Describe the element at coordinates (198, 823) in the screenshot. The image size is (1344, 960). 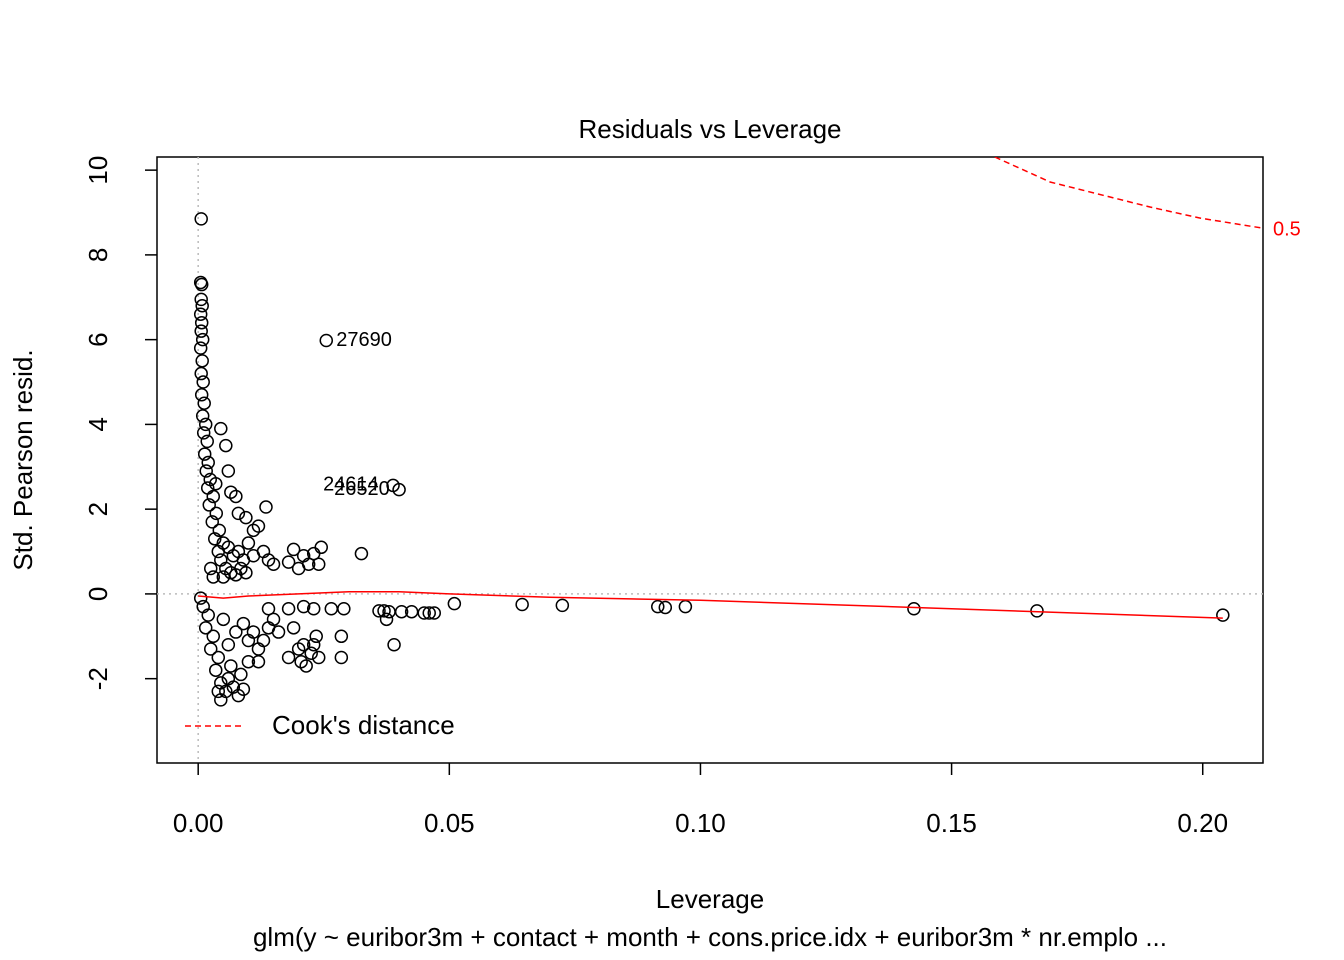
I see `x-tick-label: 0.00` at that location.